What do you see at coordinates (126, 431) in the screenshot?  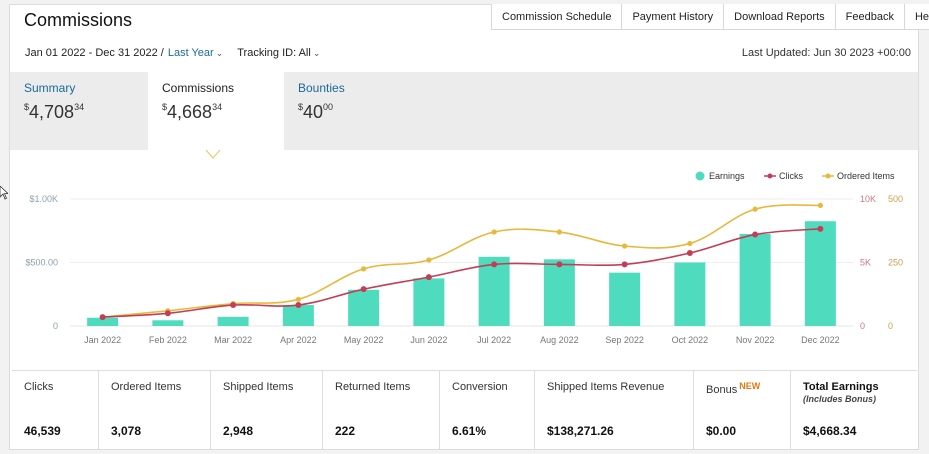 I see `stat-value: 3,078` at bounding box center [126, 431].